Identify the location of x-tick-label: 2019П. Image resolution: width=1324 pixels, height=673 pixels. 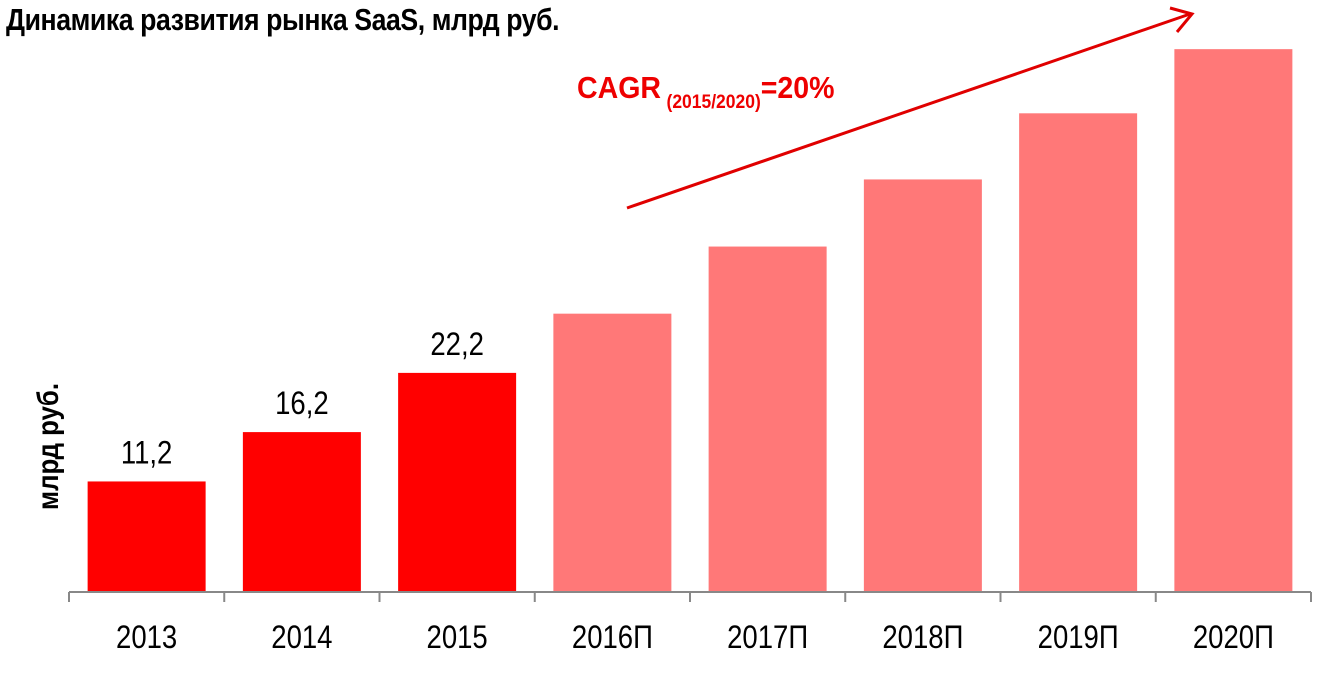
(1078, 637).